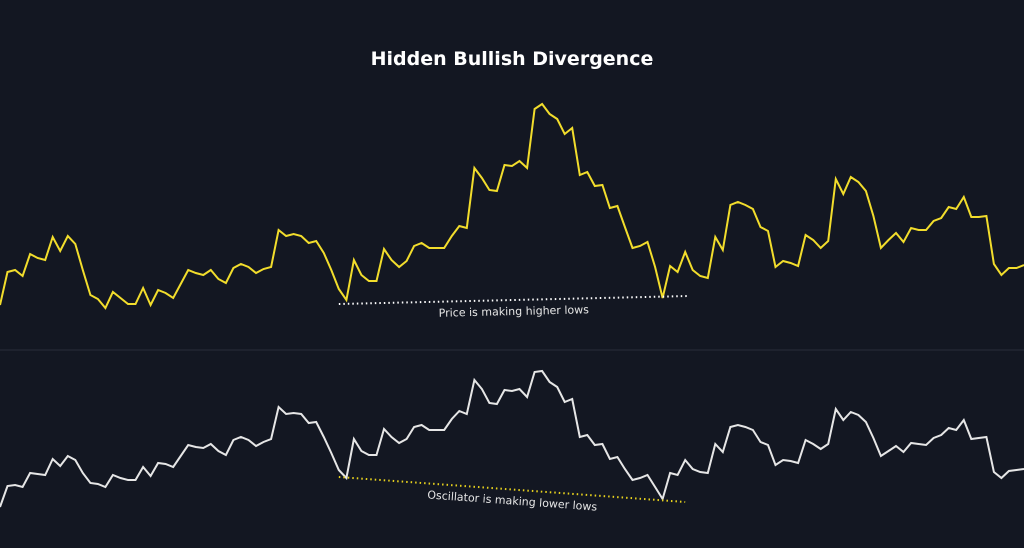 Image resolution: width=1024 pixels, height=548 pixels. What do you see at coordinates (514, 311) in the screenshot?
I see `price-annotation-label: Price is making higher lows` at bounding box center [514, 311].